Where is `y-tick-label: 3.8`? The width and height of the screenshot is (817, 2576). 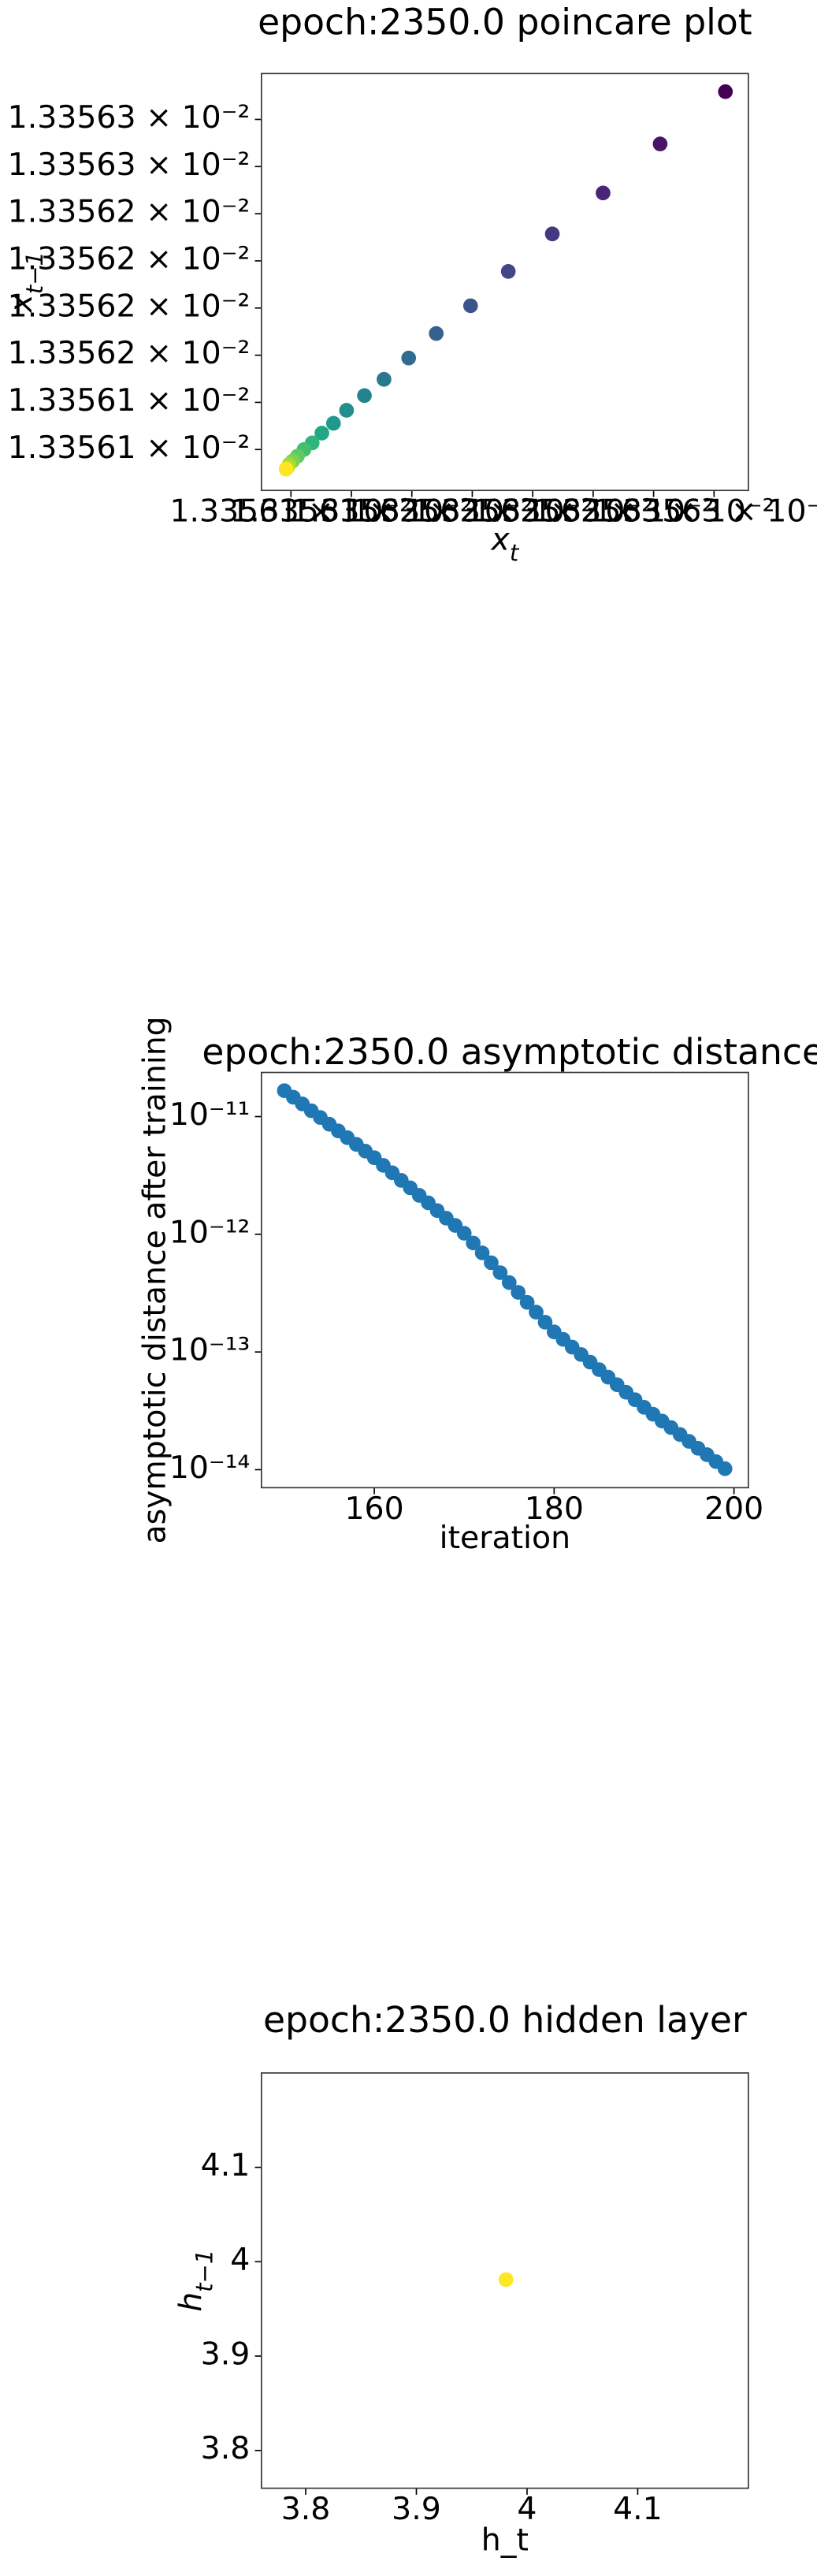 y-tick-label: 3.8 is located at coordinates (226, 2448).